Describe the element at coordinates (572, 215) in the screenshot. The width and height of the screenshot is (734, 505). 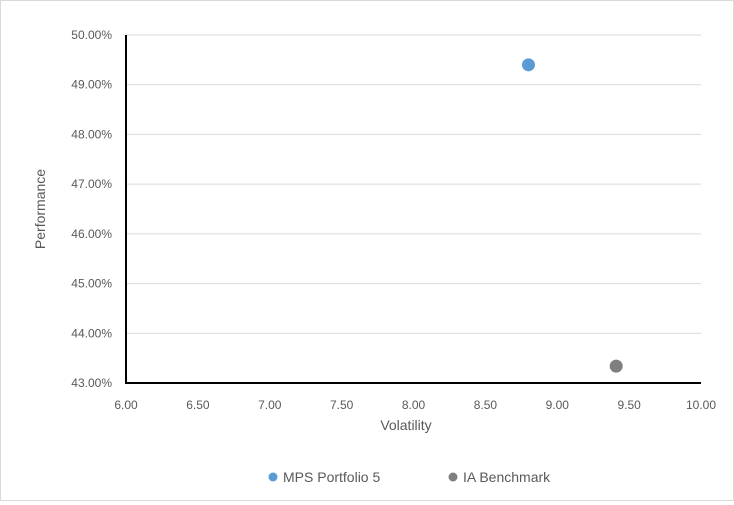
I see `data-points` at that location.